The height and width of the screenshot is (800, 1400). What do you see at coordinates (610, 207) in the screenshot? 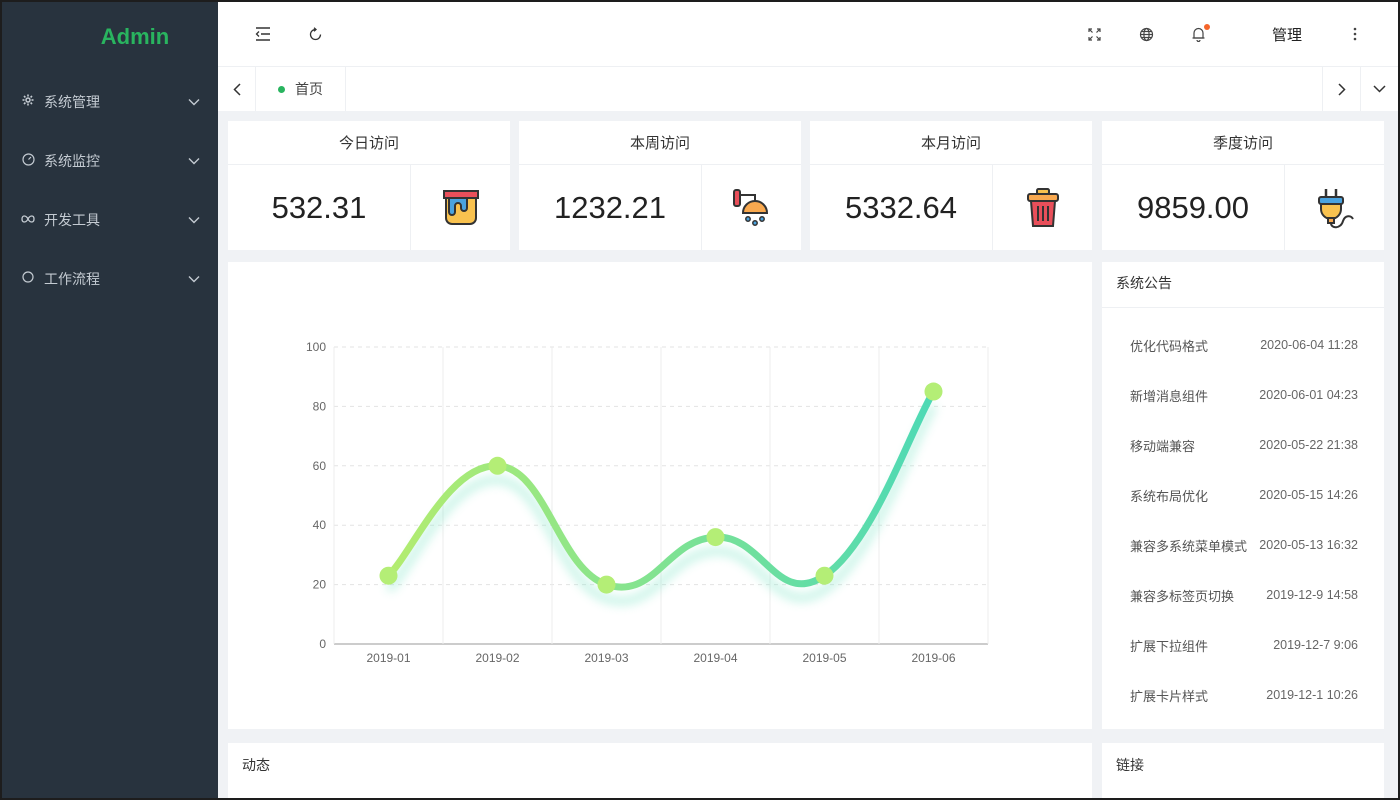
I see `stat-value: 1232.21` at bounding box center [610, 207].